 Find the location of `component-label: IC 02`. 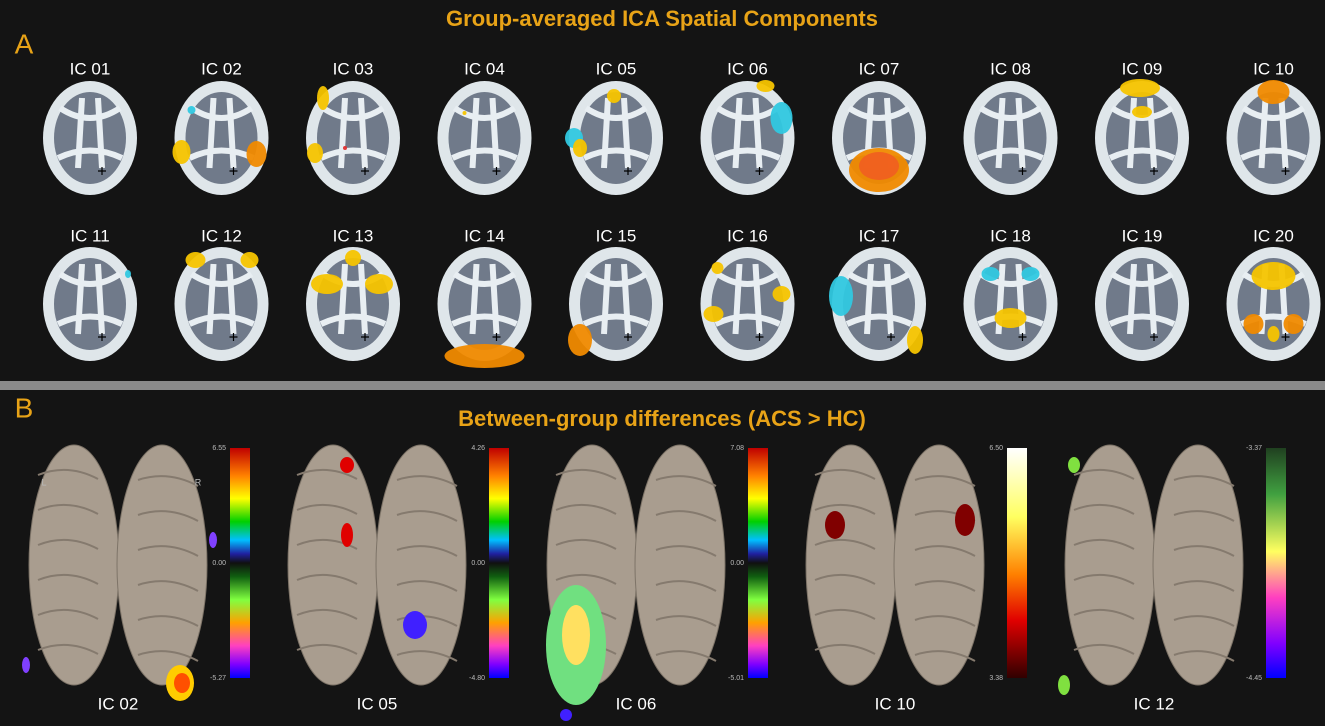

component-label: IC 02 is located at coordinates (221, 68).